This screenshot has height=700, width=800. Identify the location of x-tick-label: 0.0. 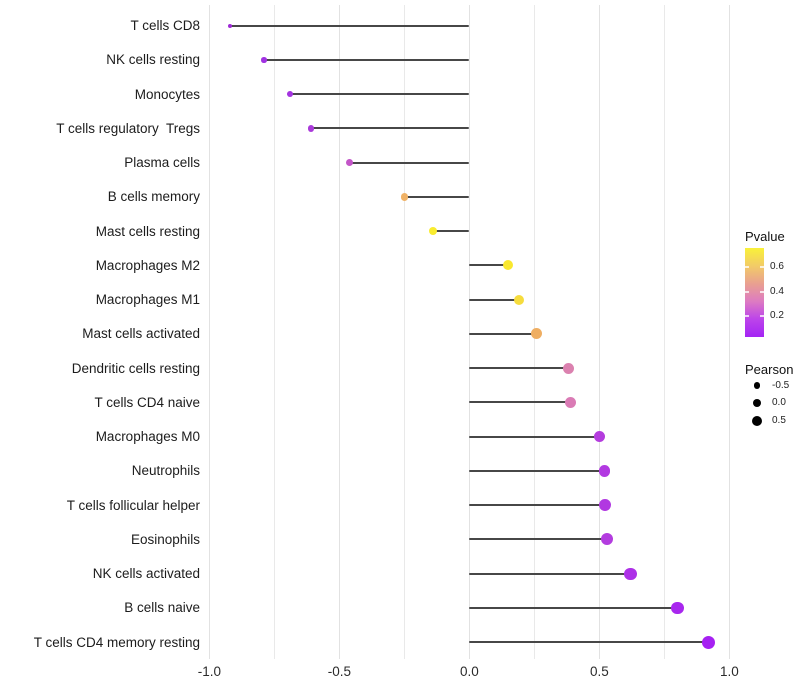
(469, 671).